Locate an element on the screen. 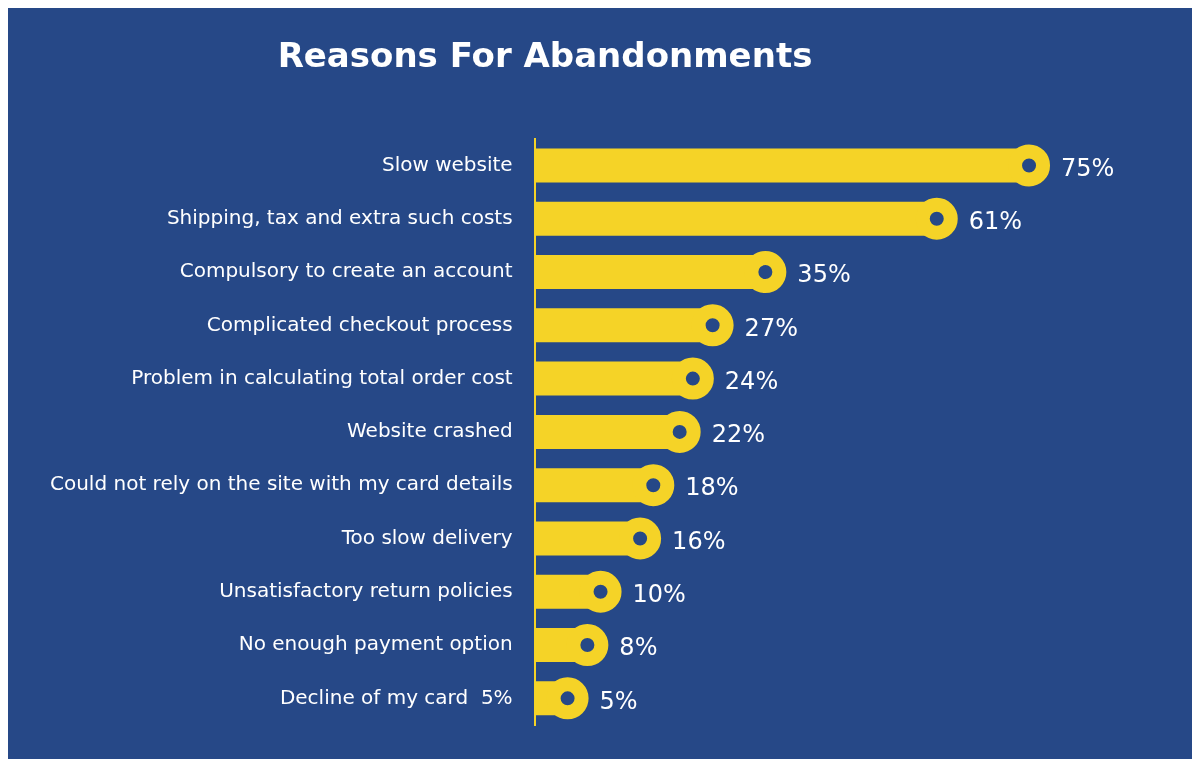  data-label: 35% is located at coordinates (824, 274).